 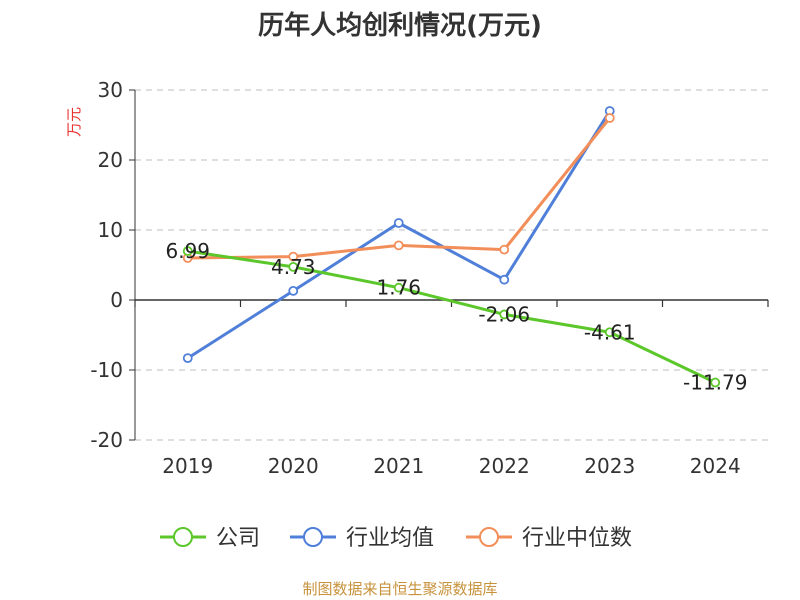 What do you see at coordinates (577, 538) in the screenshot?
I see `legend-label: 行业中位数` at bounding box center [577, 538].